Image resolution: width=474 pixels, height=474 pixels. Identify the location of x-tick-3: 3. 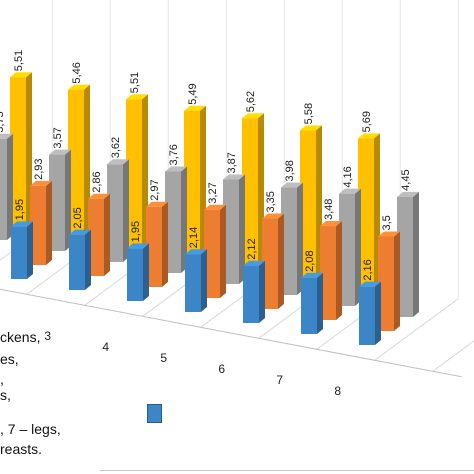
(47, 336).